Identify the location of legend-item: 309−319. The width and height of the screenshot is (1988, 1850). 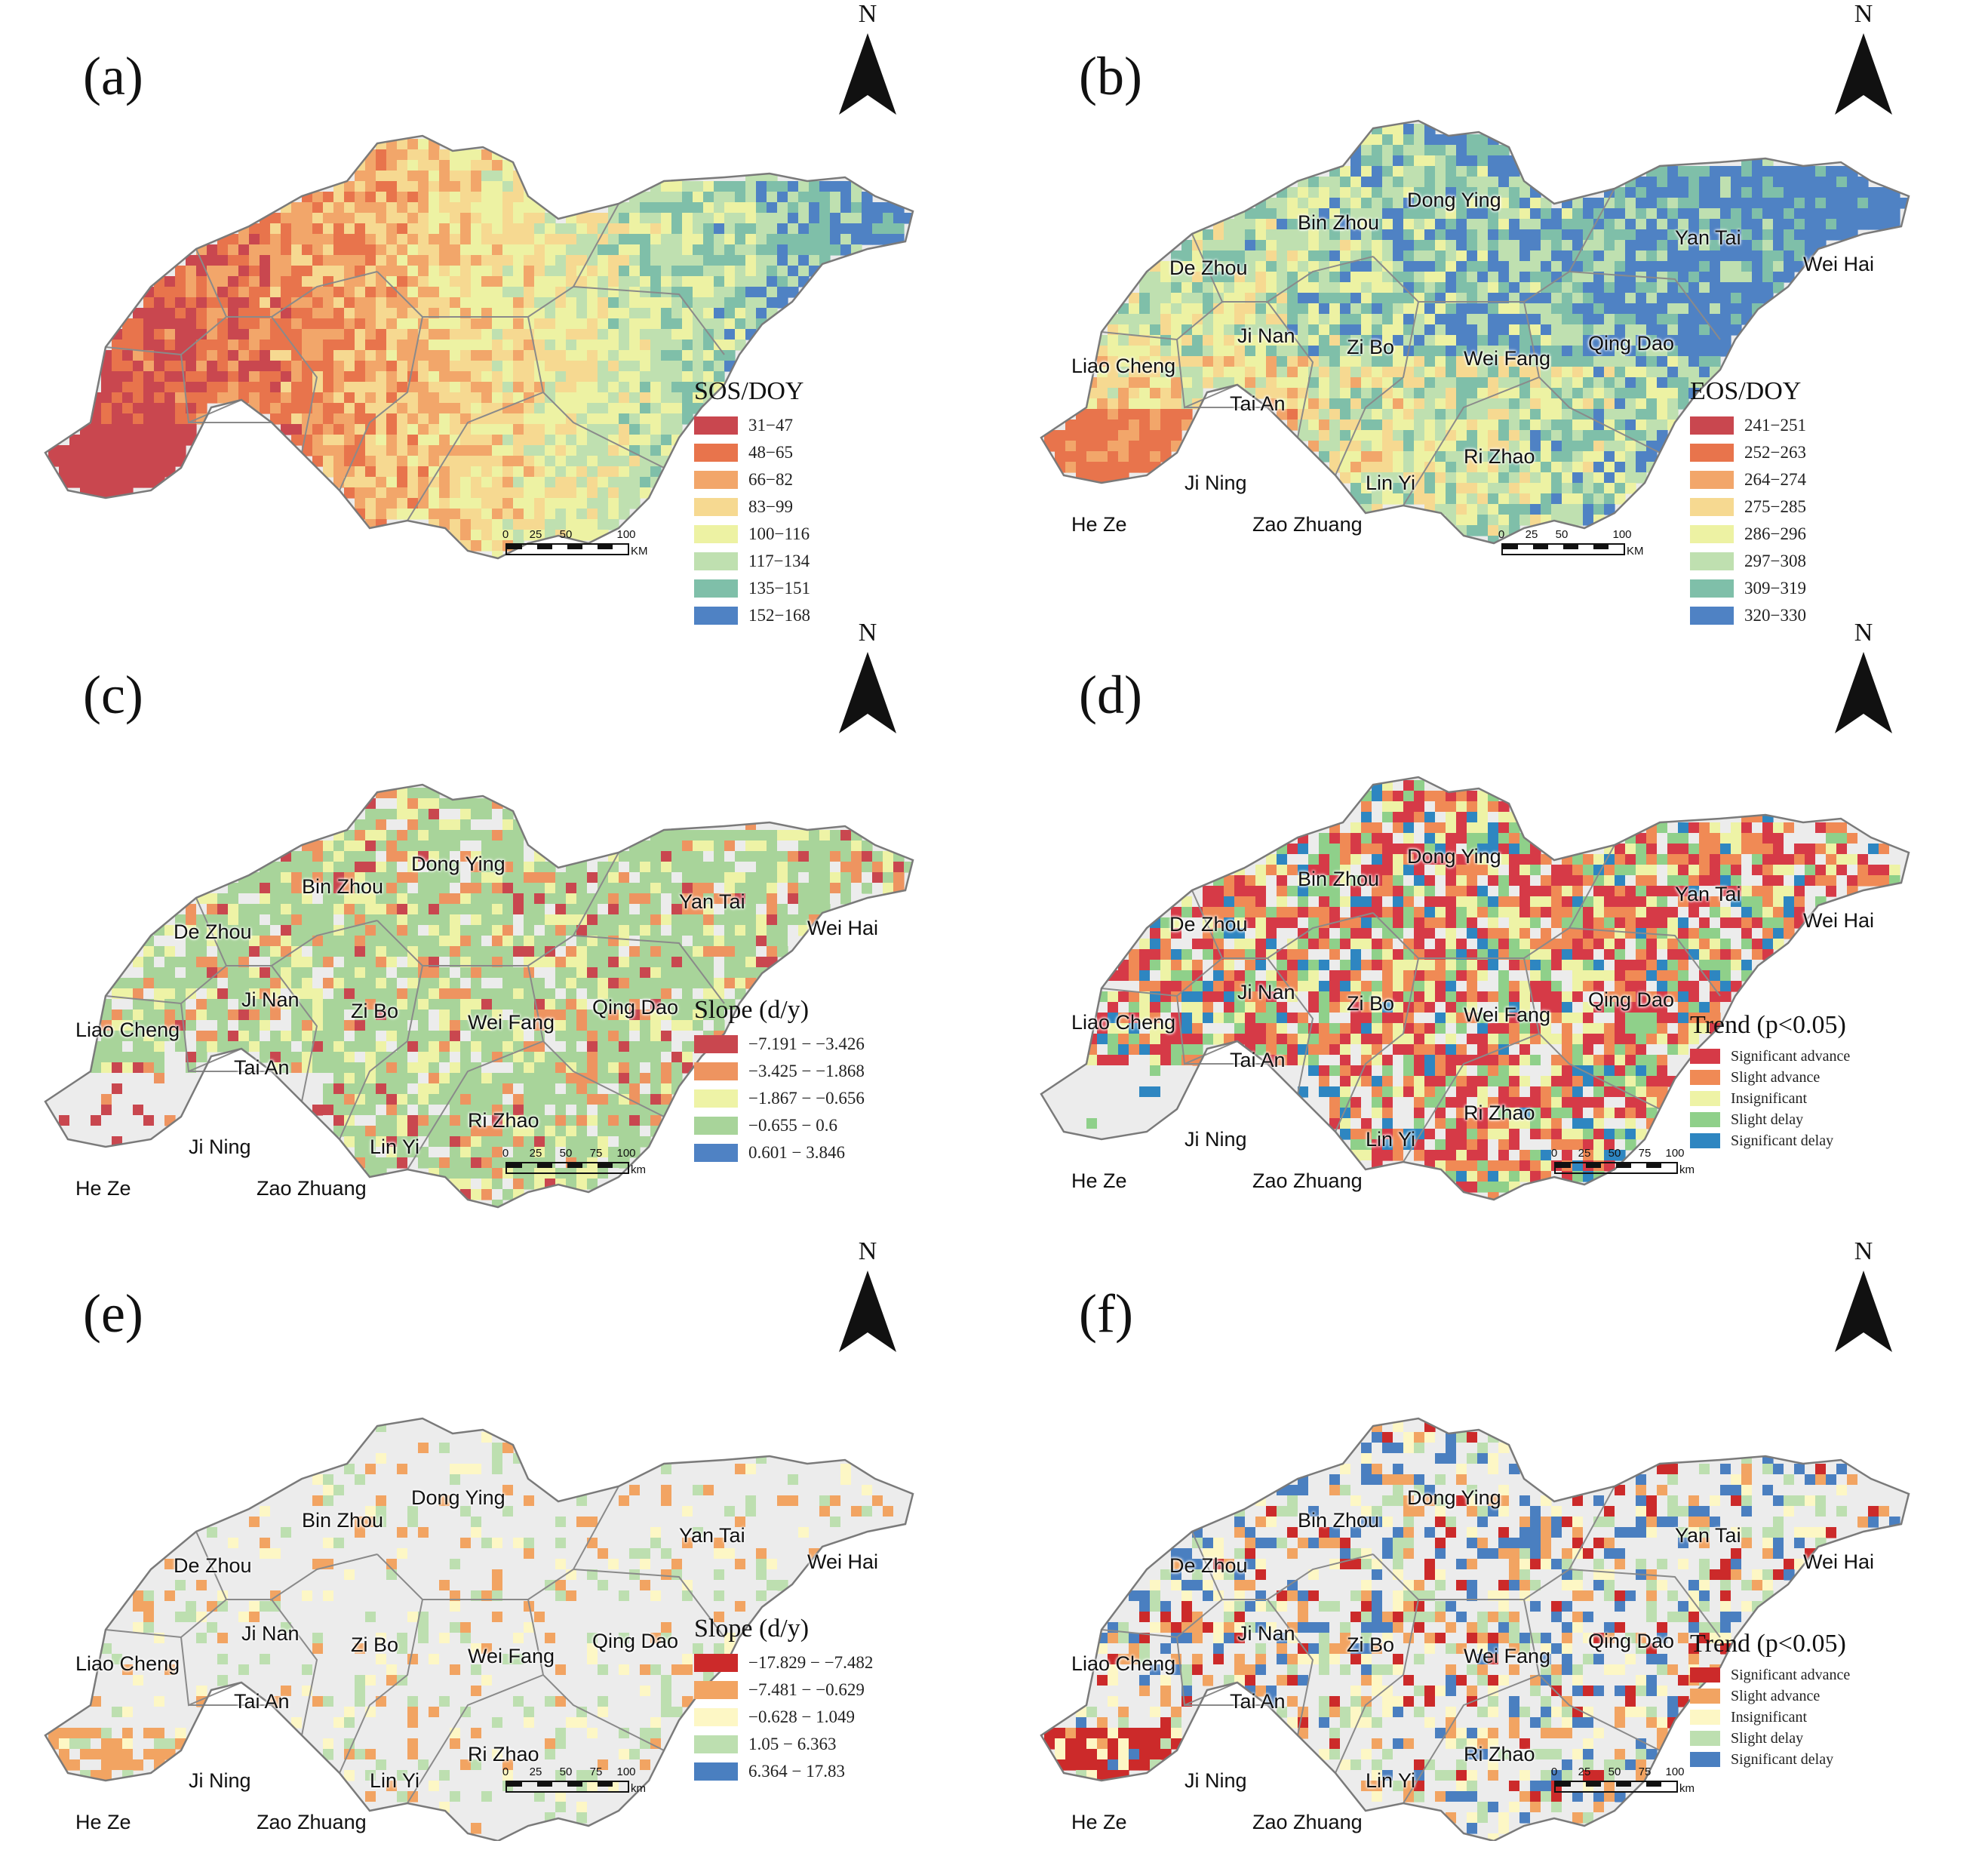
(1803, 588).